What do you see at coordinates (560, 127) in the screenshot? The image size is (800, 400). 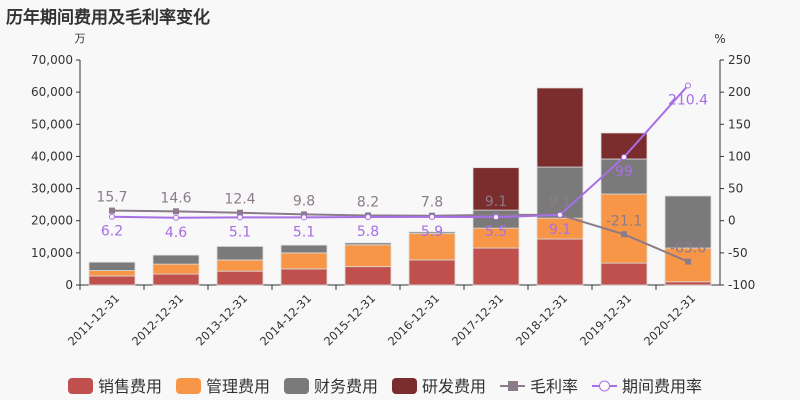 I see `bar-研发费用` at bounding box center [560, 127].